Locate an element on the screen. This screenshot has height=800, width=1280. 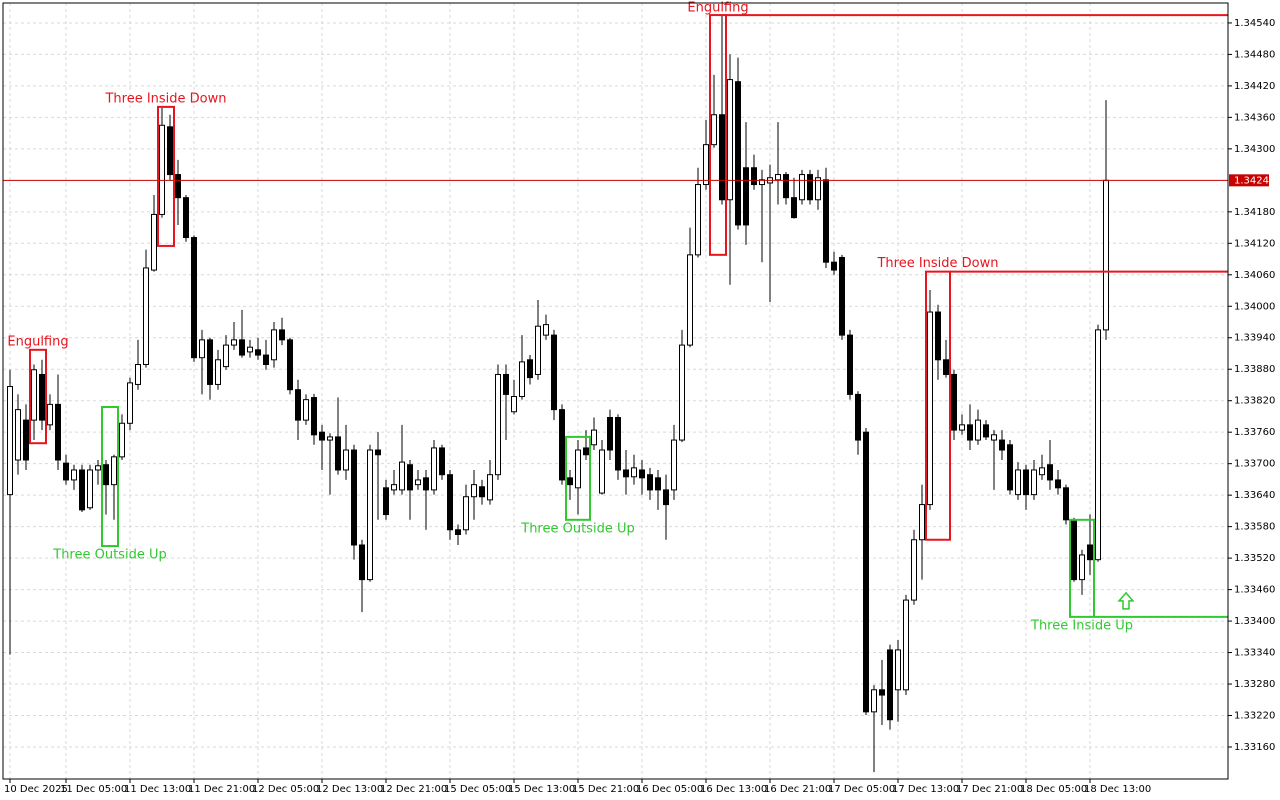
y-tick-label: 1.34360 is located at coordinates (1254, 117).